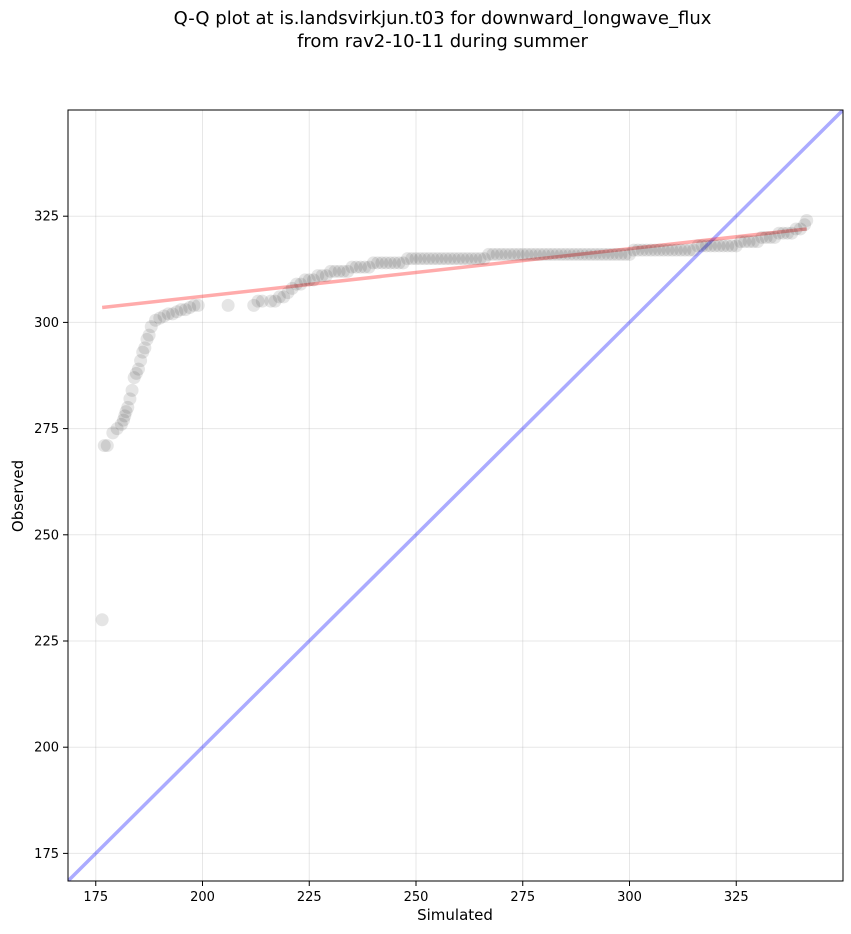 The image size is (851, 934). I want to click on x-axis-label: Simulated, so click(455, 915).